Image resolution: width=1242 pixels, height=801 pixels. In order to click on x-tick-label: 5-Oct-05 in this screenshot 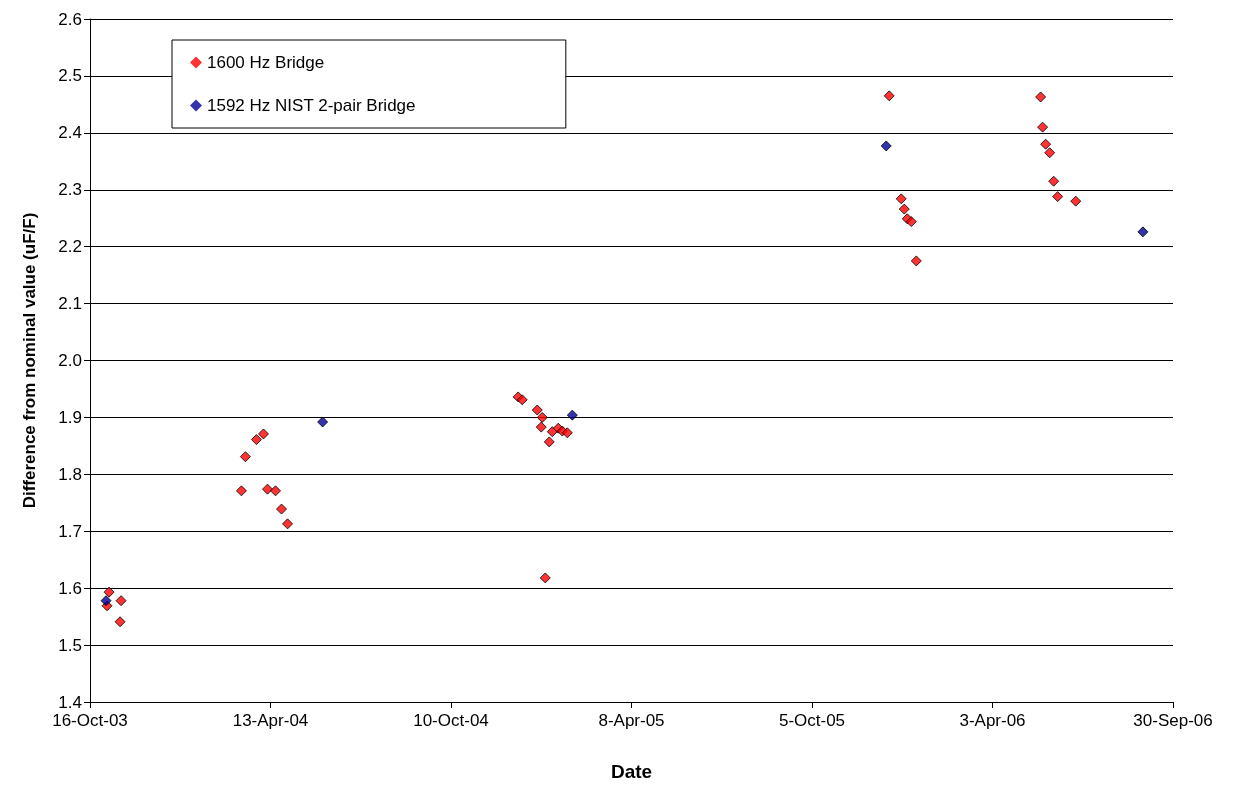, I will do `click(812, 720)`.